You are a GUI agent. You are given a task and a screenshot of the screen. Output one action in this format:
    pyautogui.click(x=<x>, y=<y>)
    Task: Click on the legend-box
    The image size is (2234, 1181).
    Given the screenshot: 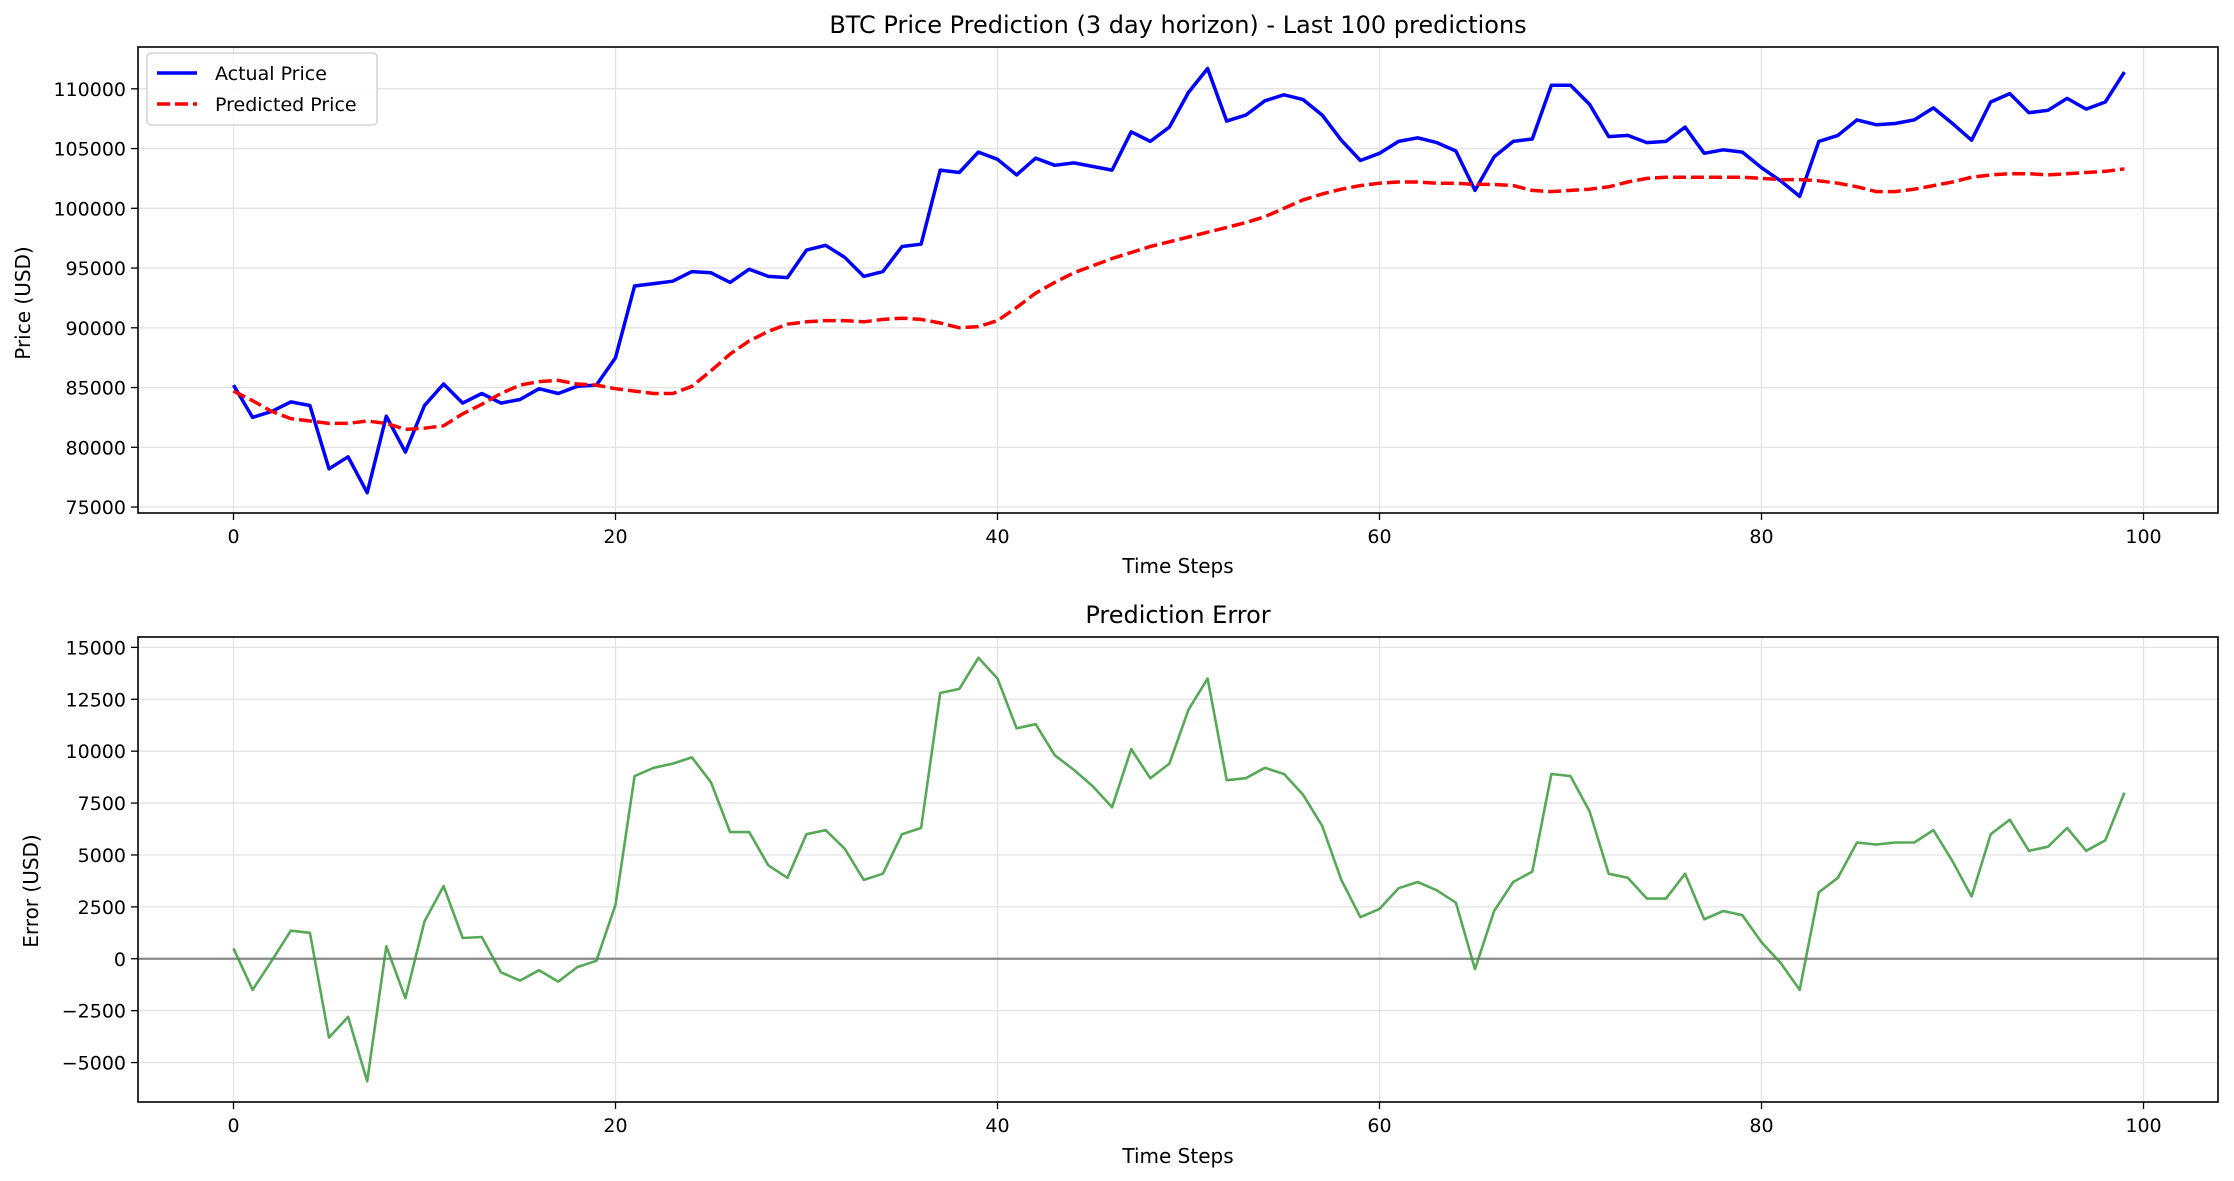 What is the action you would take?
    pyautogui.click(x=262, y=89)
    